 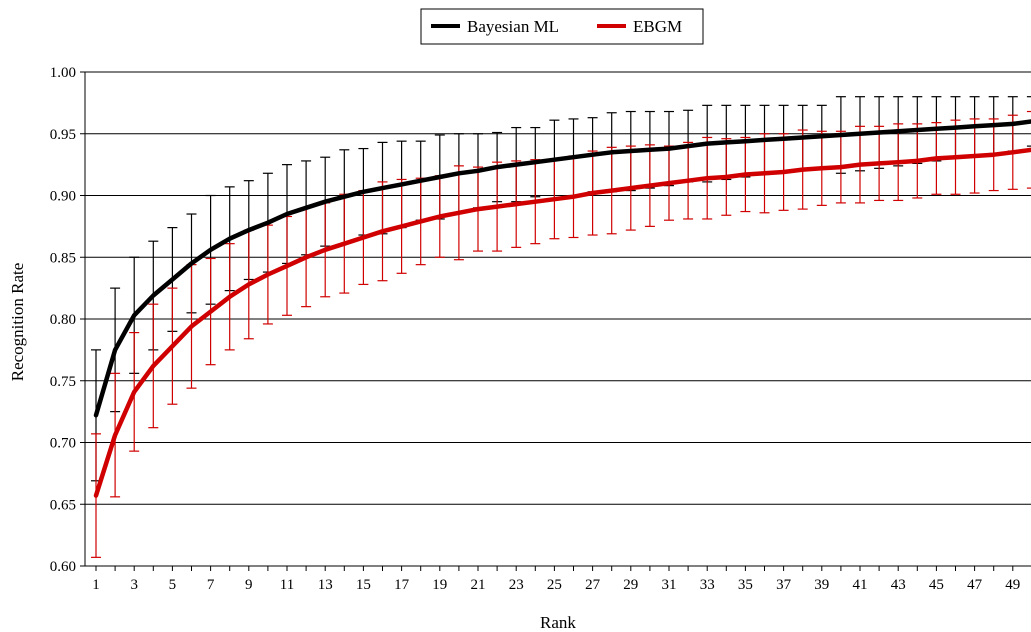 What do you see at coordinates (63, 382) in the screenshot?
I see `y-tick-label: 0.75` at bounding box center [63, 382].